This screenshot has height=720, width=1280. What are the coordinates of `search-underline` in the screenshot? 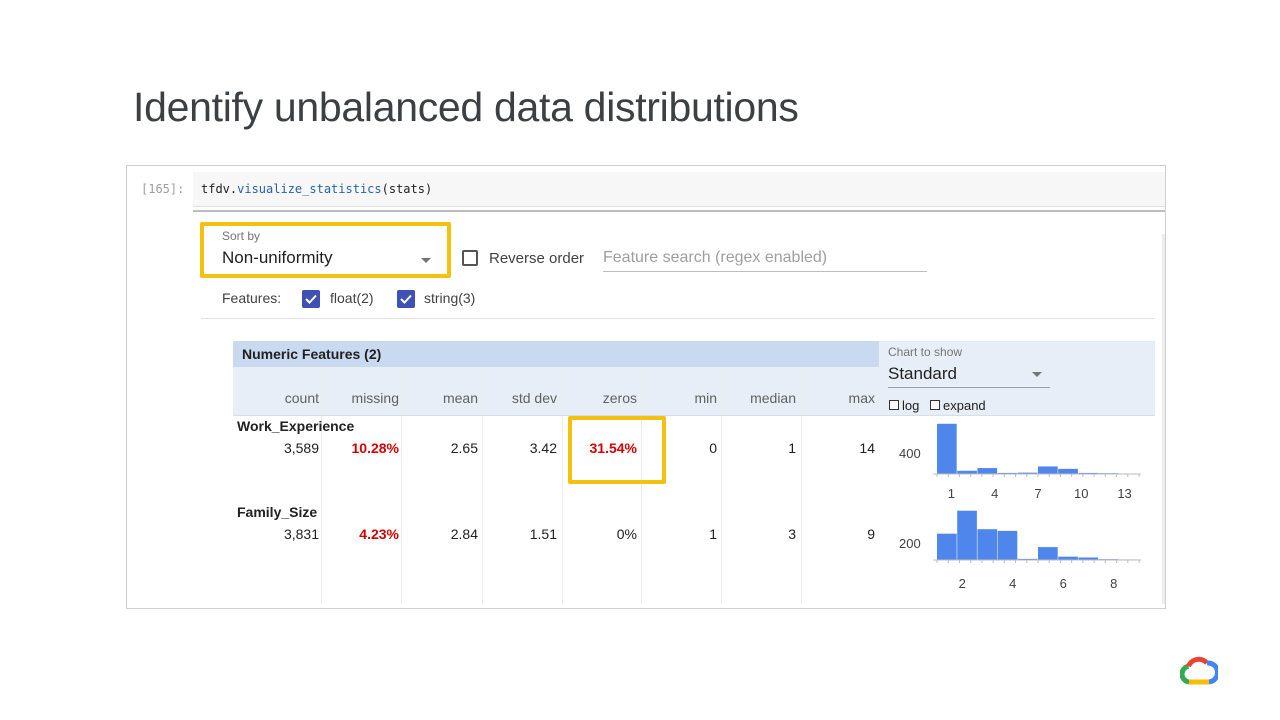 It's located at (765, 271).